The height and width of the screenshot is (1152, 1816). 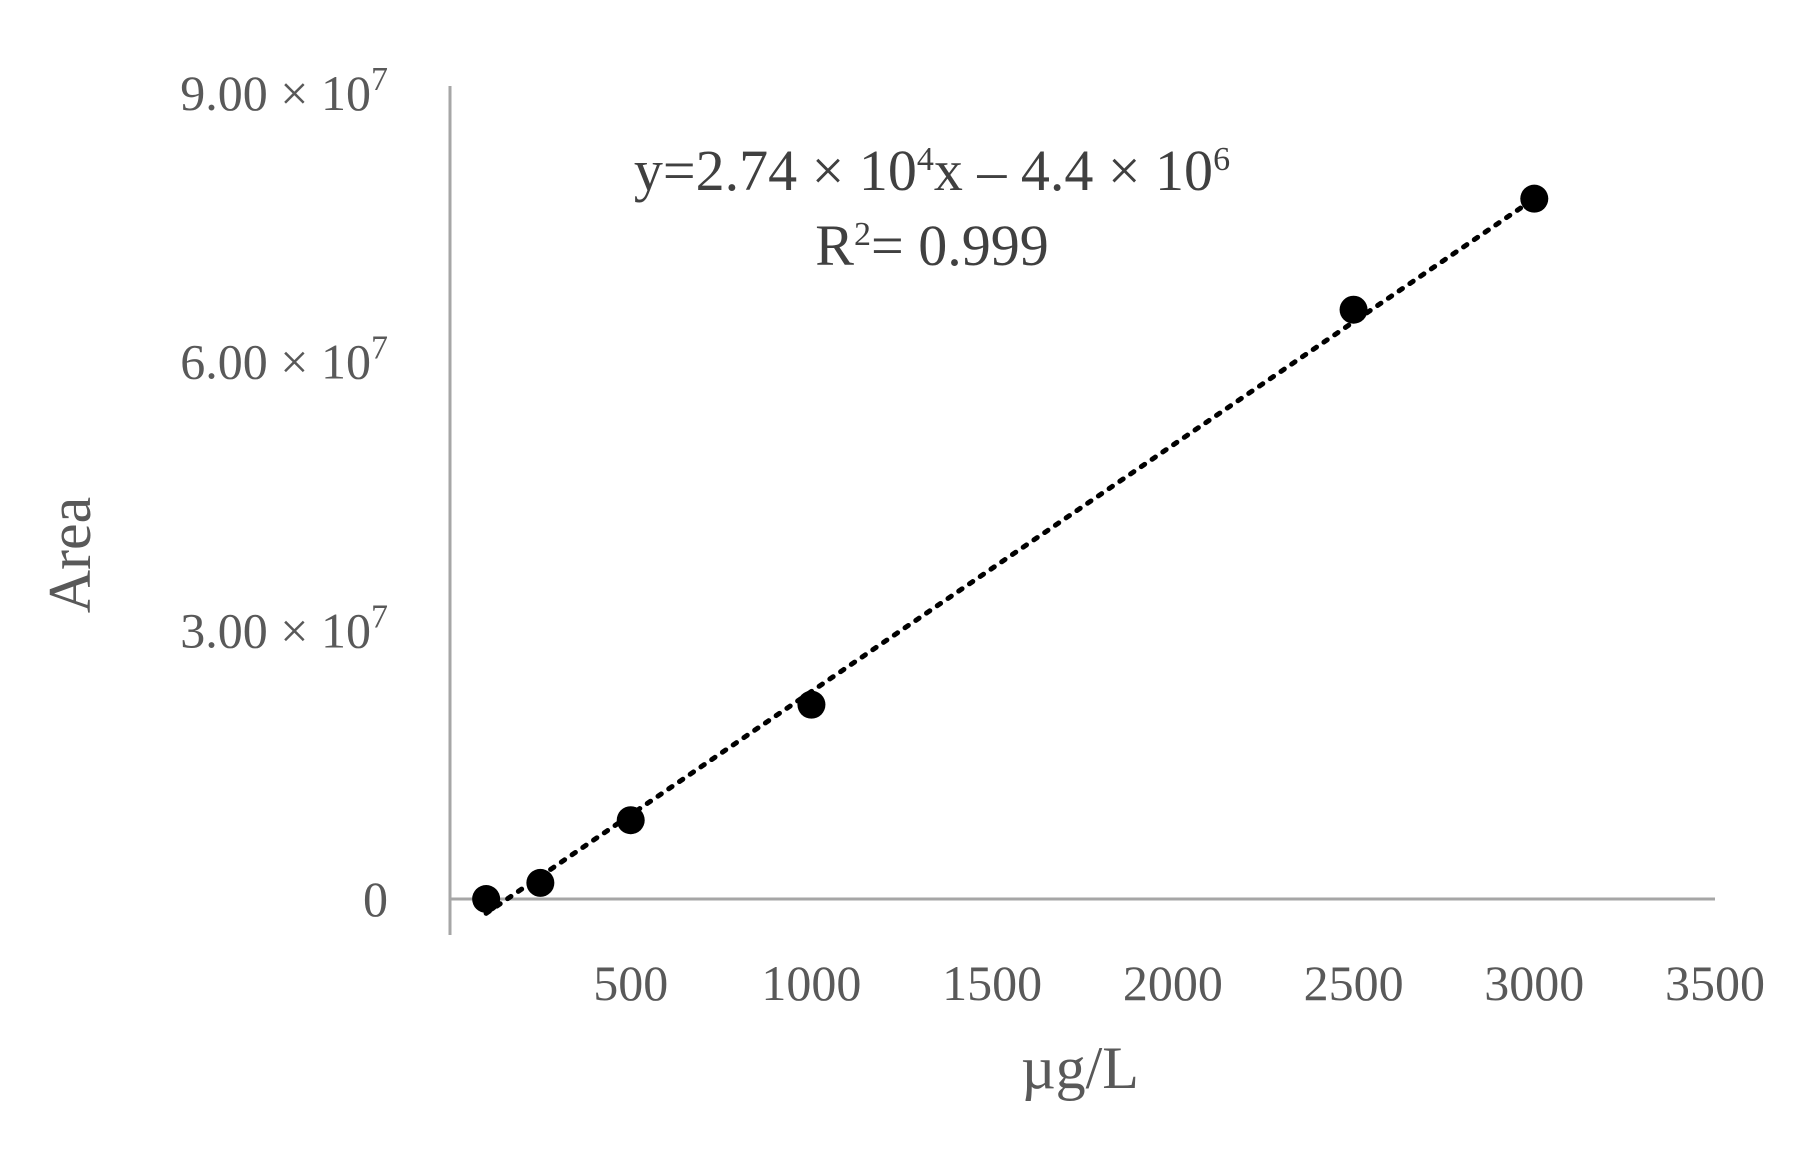 What do you see at coordinates (1715, 983) in the screenshot?
I see `x-tick-label: 3500` at bounding box center [1715, 983].